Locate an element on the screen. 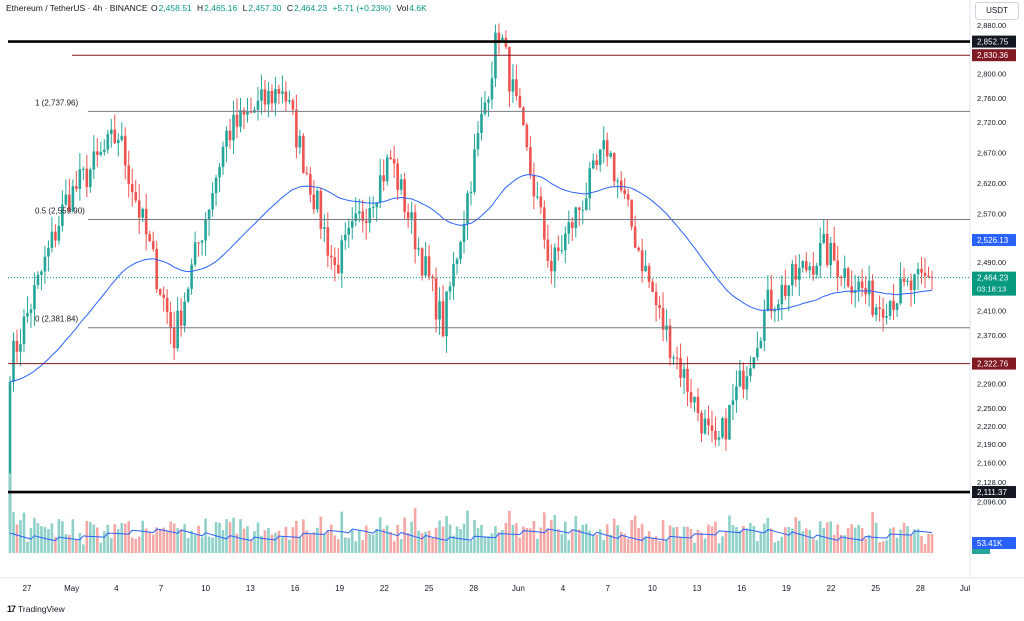 Image resolution: width=1024 pixels, height=621 pixels. ma-price-label: 2,526.13 is located at coordinates (993, 240).